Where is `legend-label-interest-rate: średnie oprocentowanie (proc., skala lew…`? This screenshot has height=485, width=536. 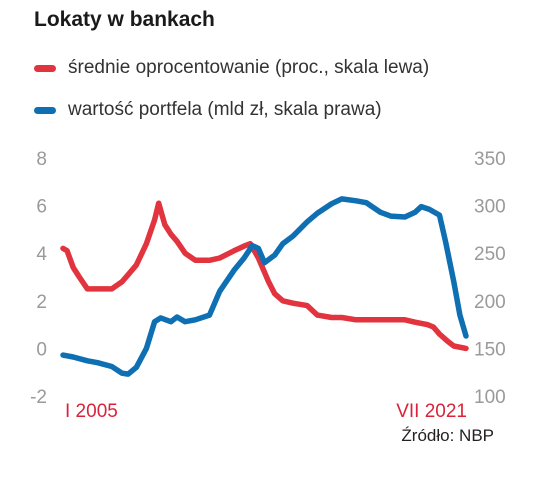 legend-label-interest-rate: średnie oprocentowanie (proc., skala lew… is located at coordinates (249, 67).